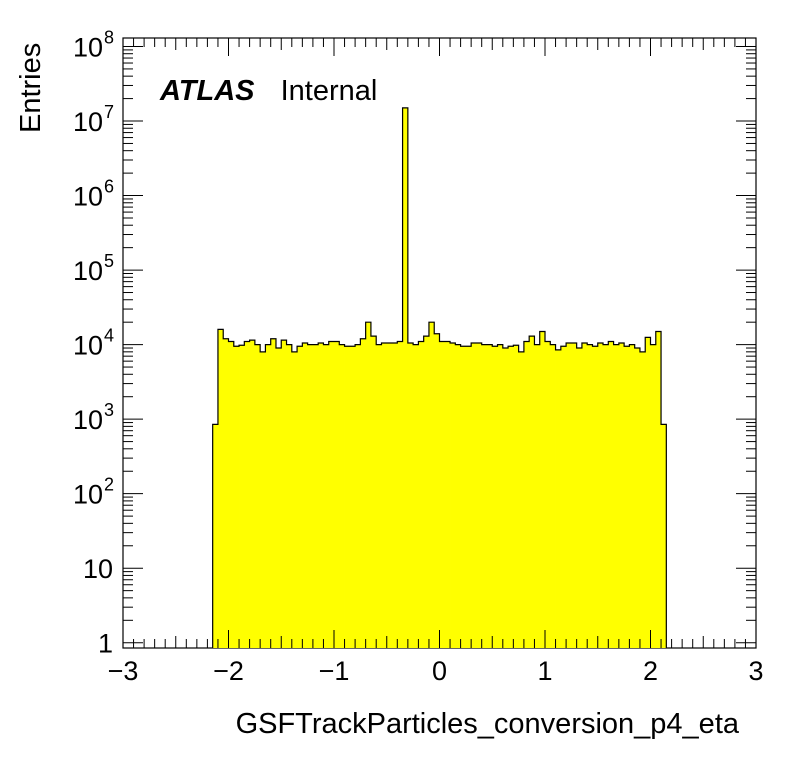  I want to click on atlas-label-bold: ATLAS, so click(207, 91).